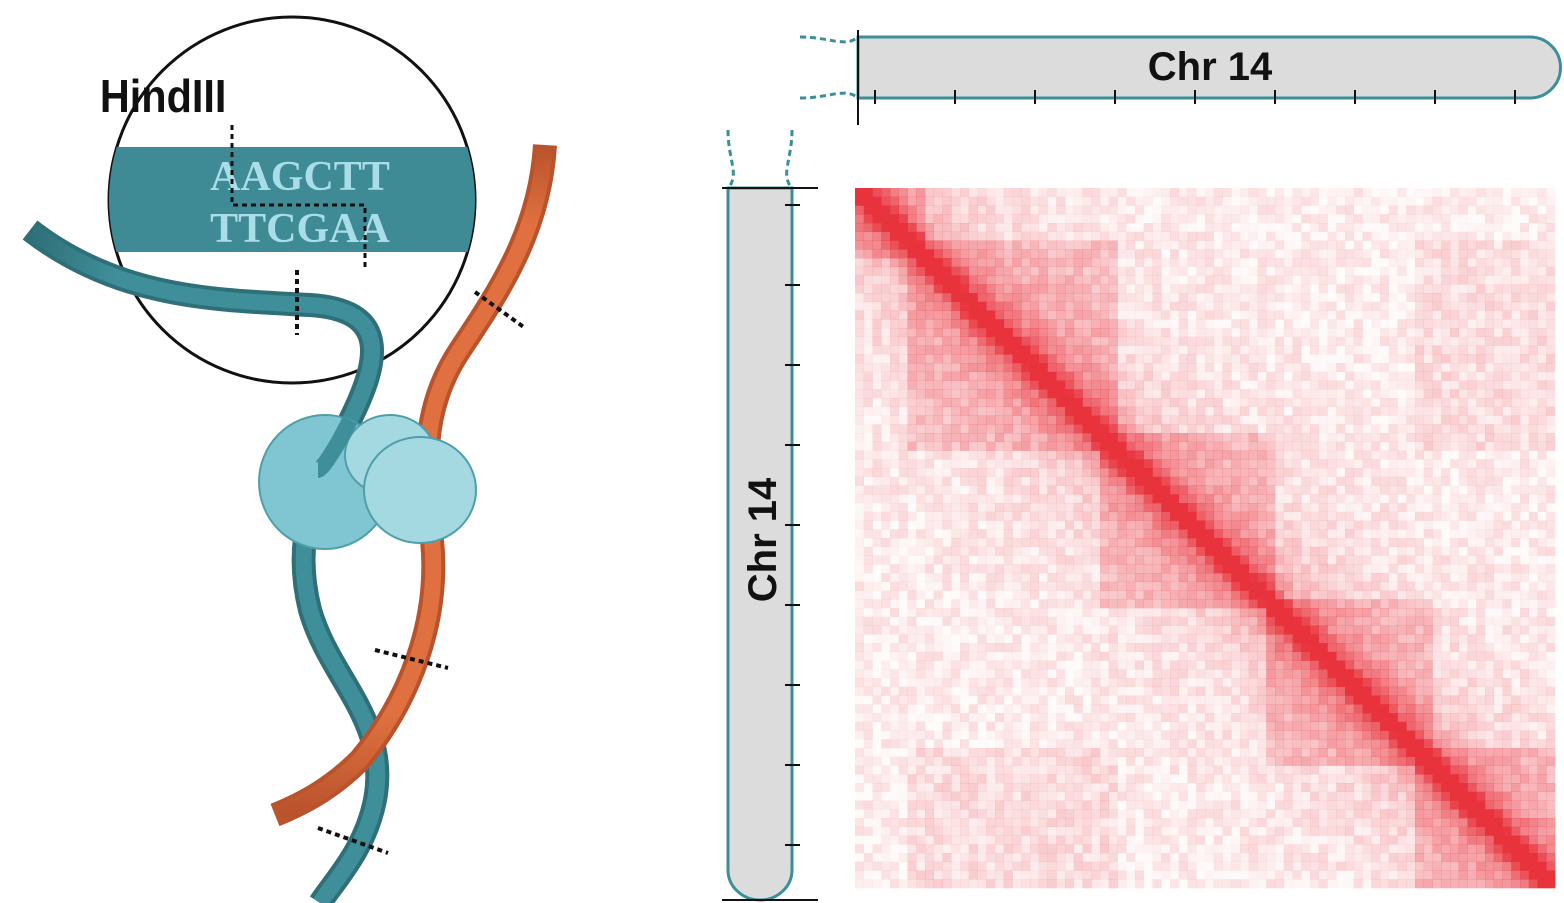 The height and width of the screenshot is (903, 1564). I want to click on inset: AAGCTT TTCGAA HindIII, so click(295, 200).